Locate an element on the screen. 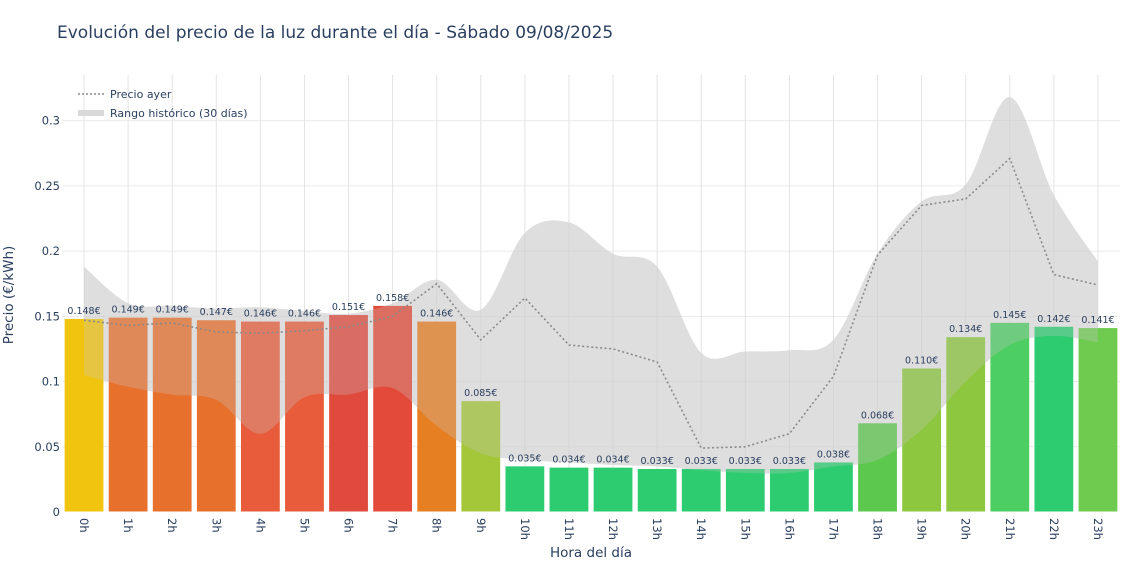 Image resolution: width=1140 pixels, height=570 pixels. x-tick-label: 0h is located at coordinates (84, 525).